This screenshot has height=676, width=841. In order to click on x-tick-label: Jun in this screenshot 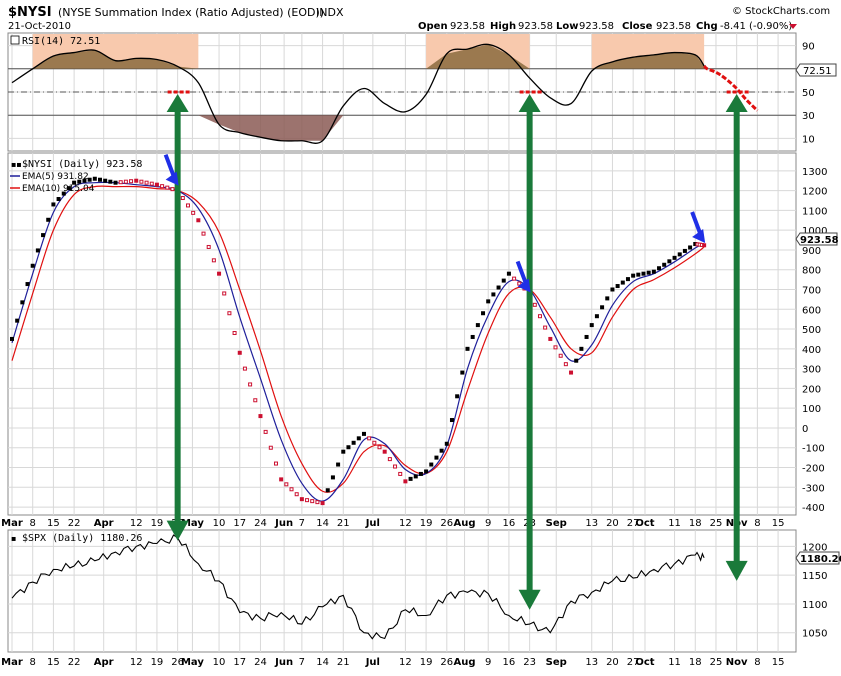, I will do `click(283, 523)`.